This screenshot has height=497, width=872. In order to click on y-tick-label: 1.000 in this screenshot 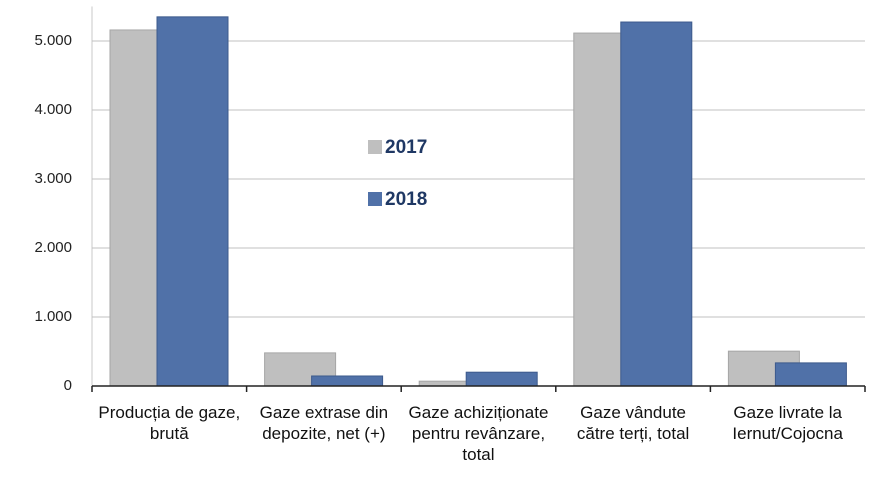, I will do `click(53, 316)`.